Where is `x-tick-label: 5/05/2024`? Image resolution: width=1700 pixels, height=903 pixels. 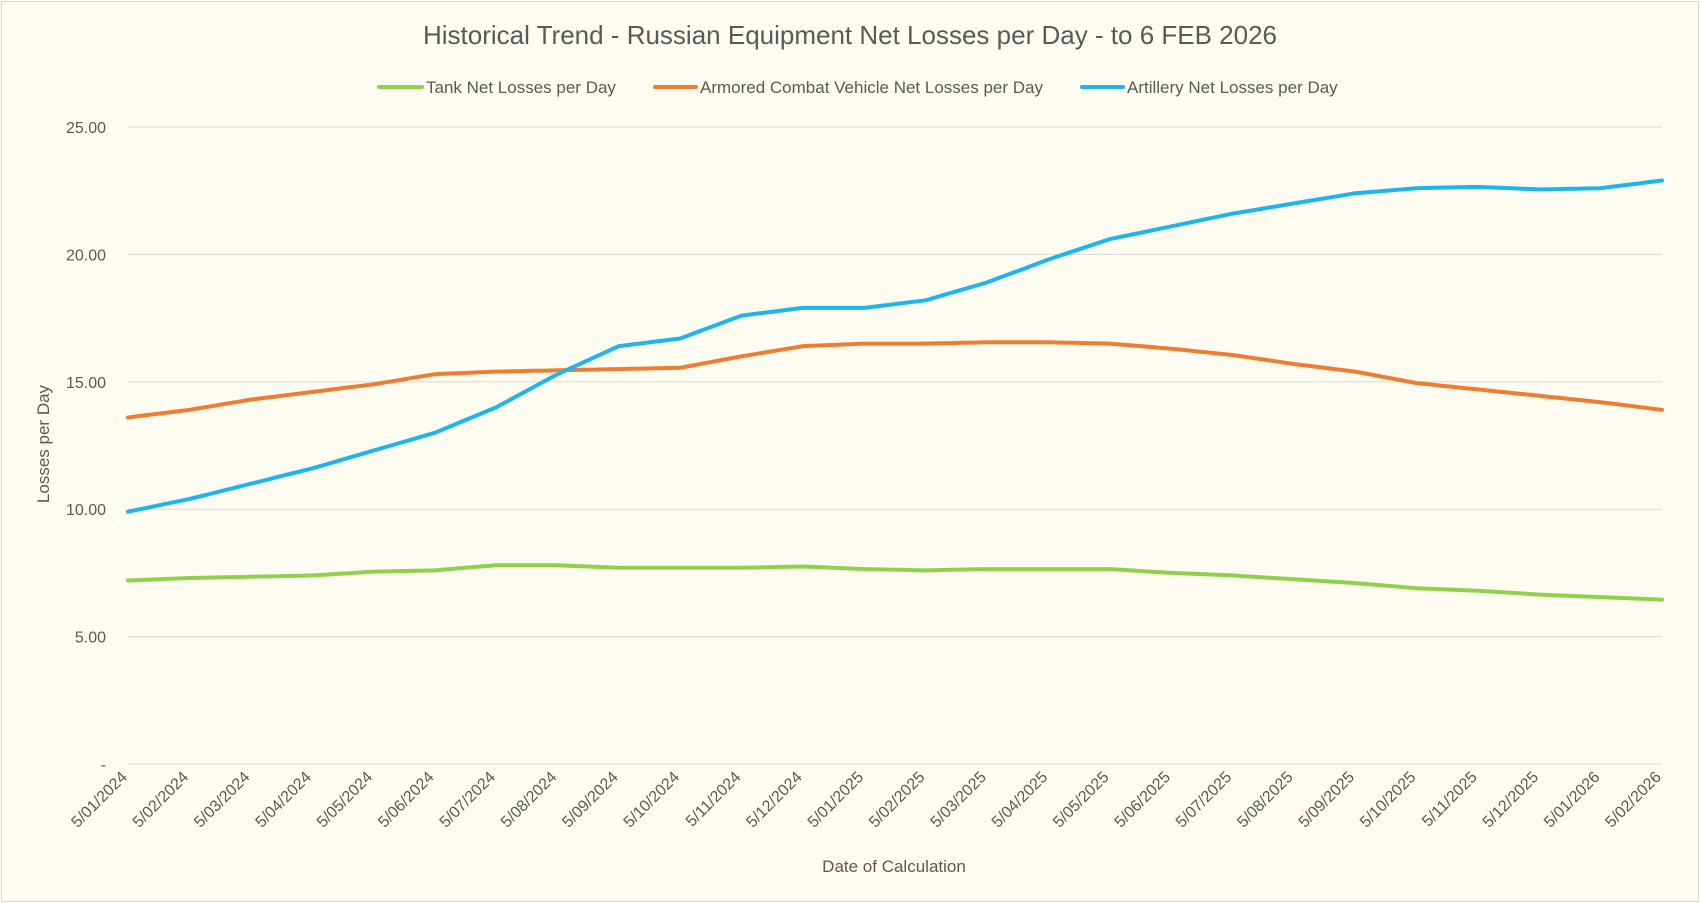 x-tick-label: 5/05/2024 is located at coordinates (345, 800).